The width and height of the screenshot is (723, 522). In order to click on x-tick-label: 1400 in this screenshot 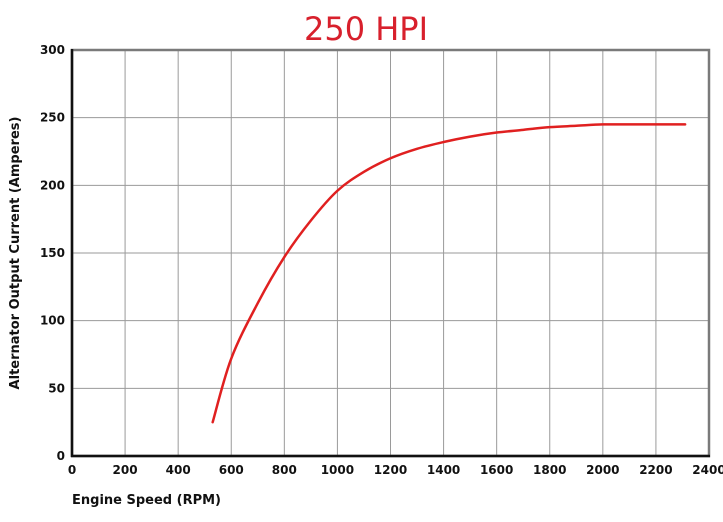, I will do `click(443, 470)`.